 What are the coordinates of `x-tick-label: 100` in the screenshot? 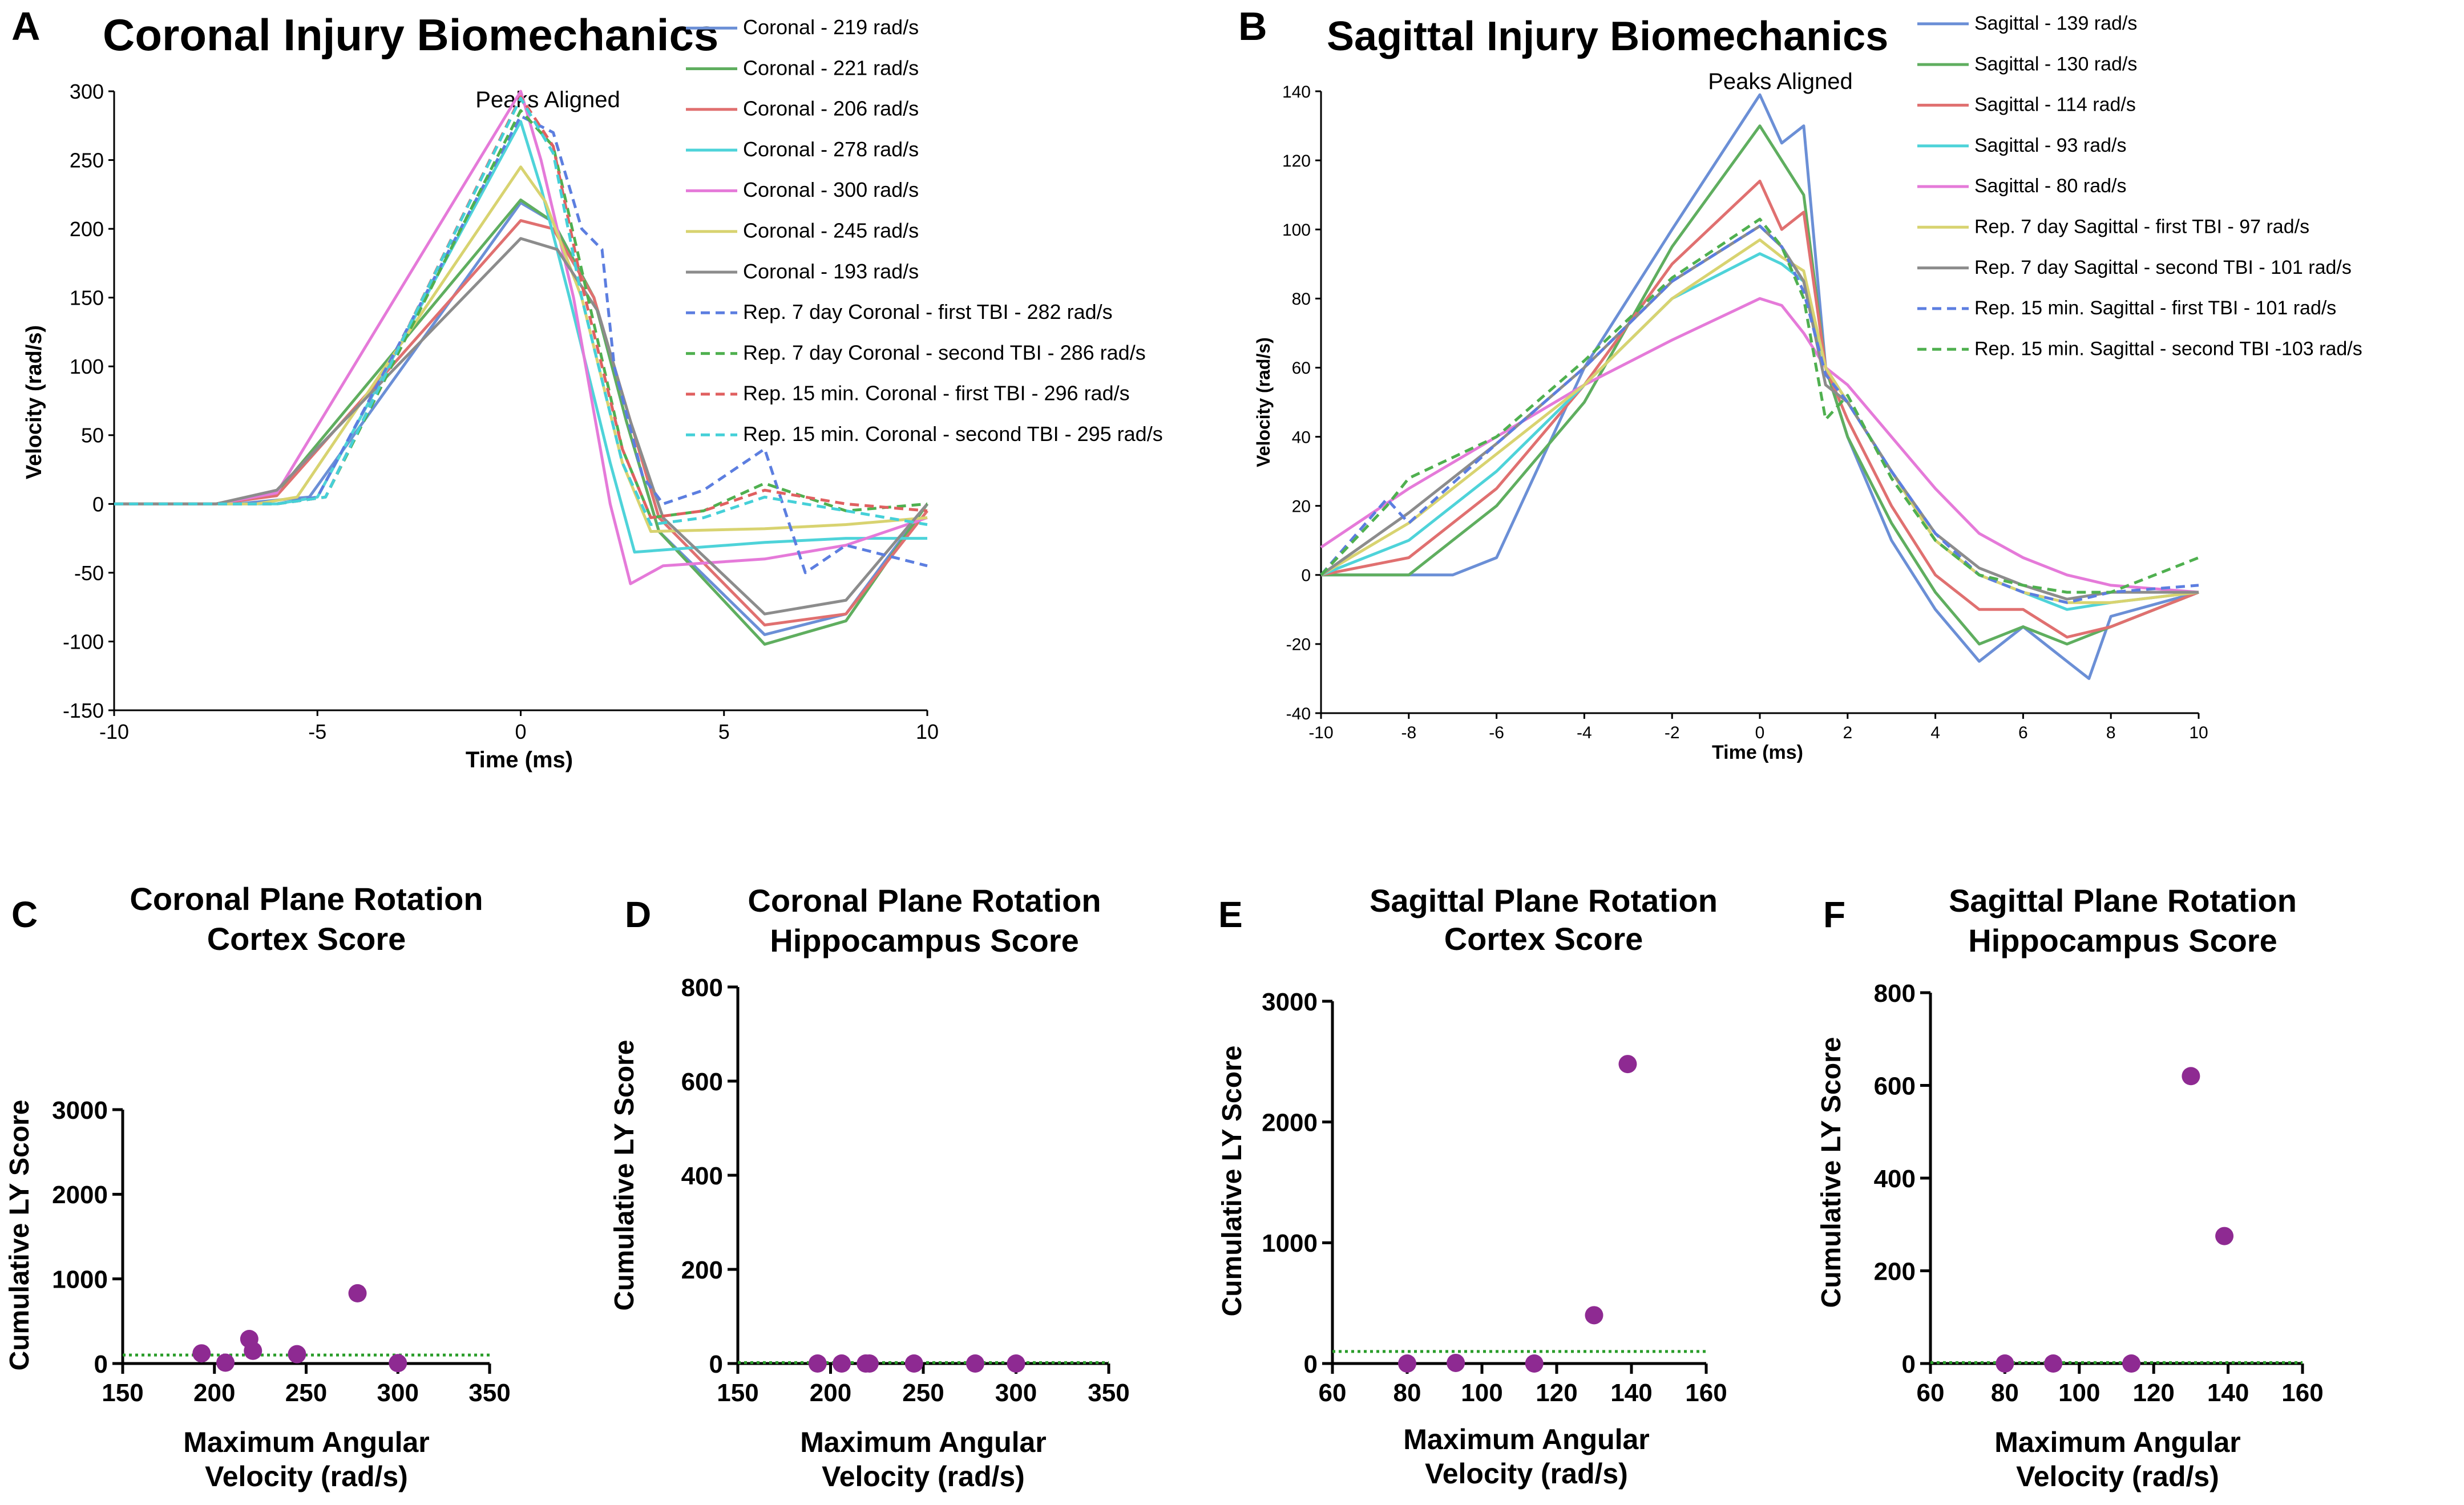 It's located at (1481, 1393).